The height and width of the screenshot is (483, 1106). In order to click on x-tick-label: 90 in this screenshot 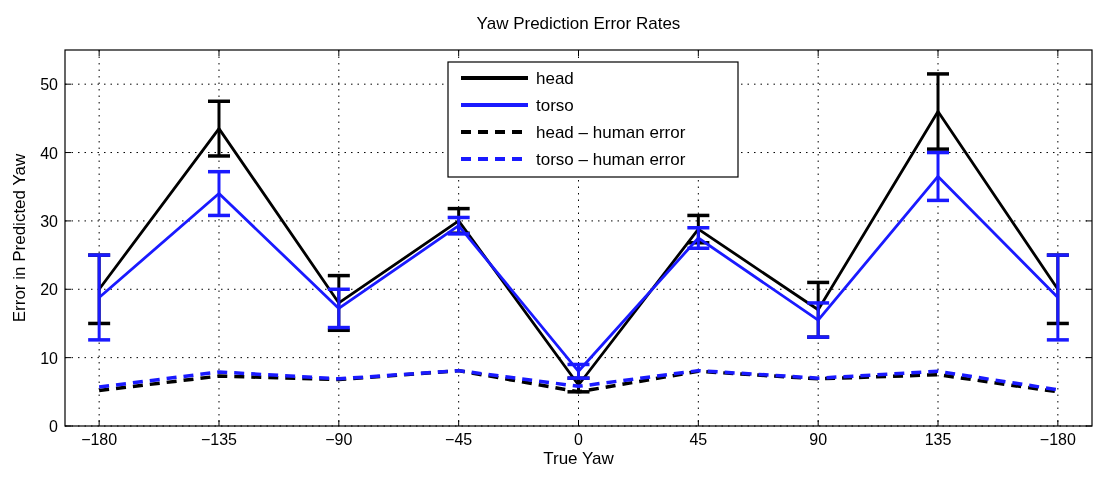, I will do `click(818, 439)`.